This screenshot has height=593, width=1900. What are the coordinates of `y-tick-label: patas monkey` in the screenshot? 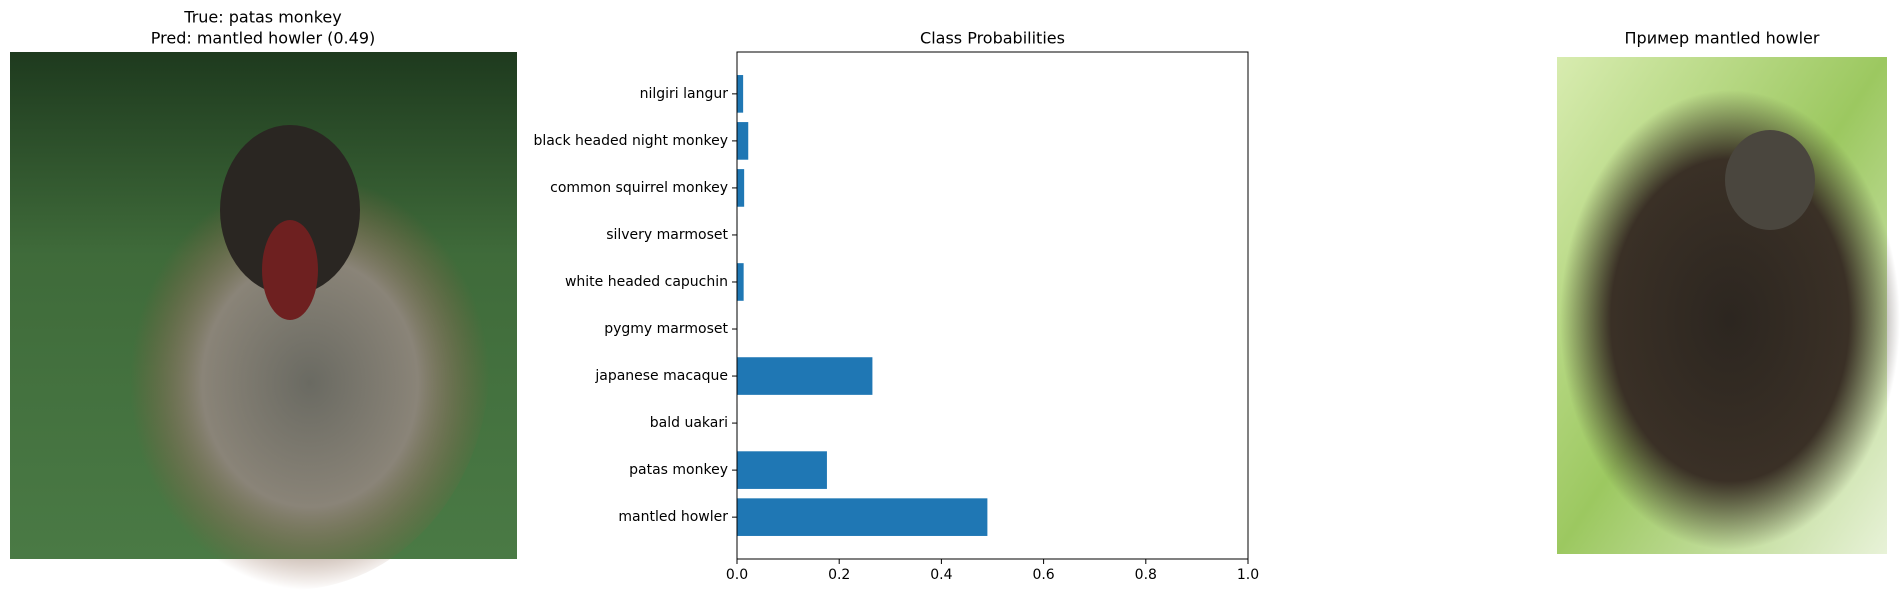 It's located at (678, 470).